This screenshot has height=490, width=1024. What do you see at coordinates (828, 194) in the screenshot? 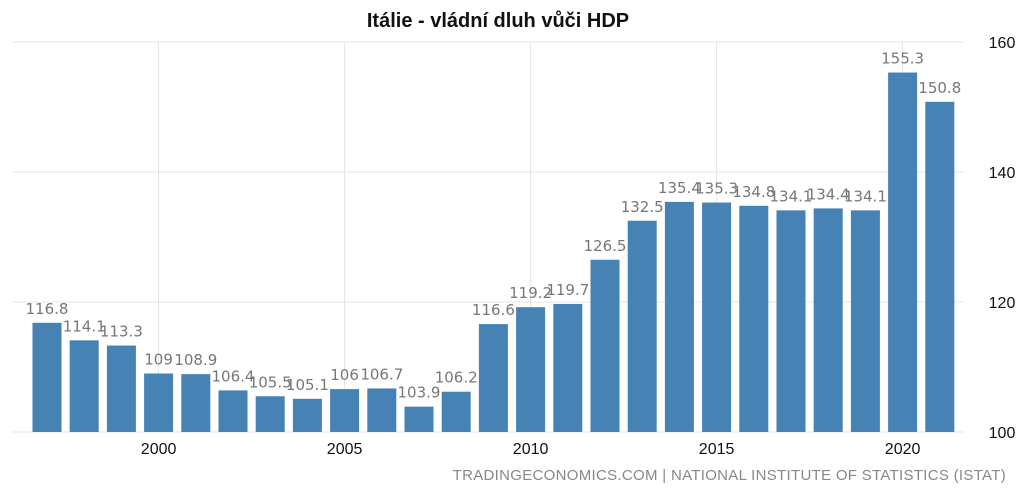
I see `data-label: 134.4` at bounding box center [828, 194].